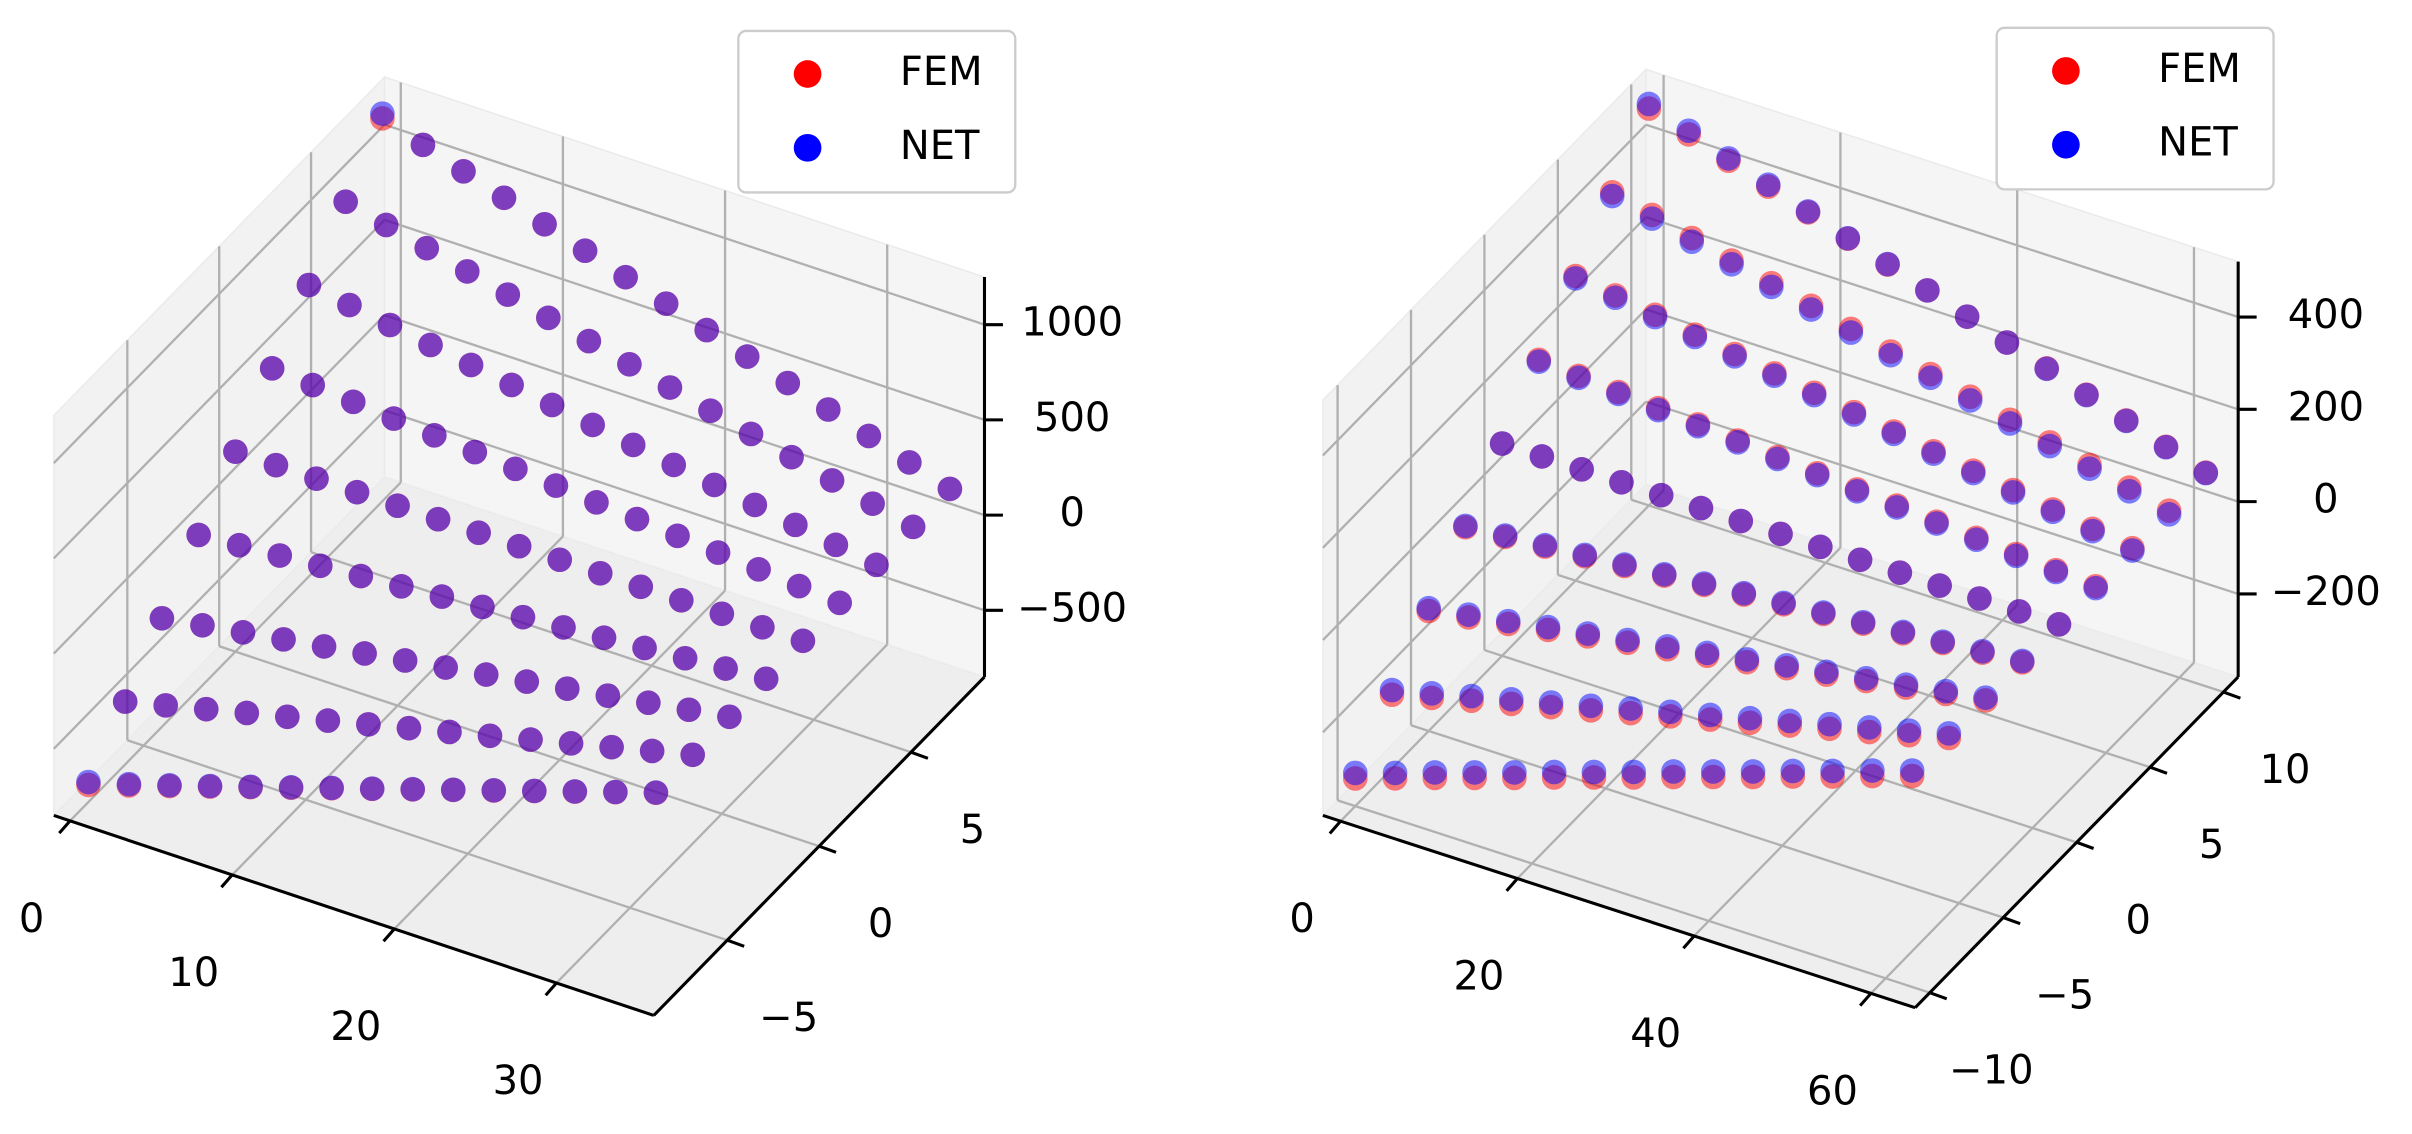  I want to click on legend-marker, so click(807, 74).